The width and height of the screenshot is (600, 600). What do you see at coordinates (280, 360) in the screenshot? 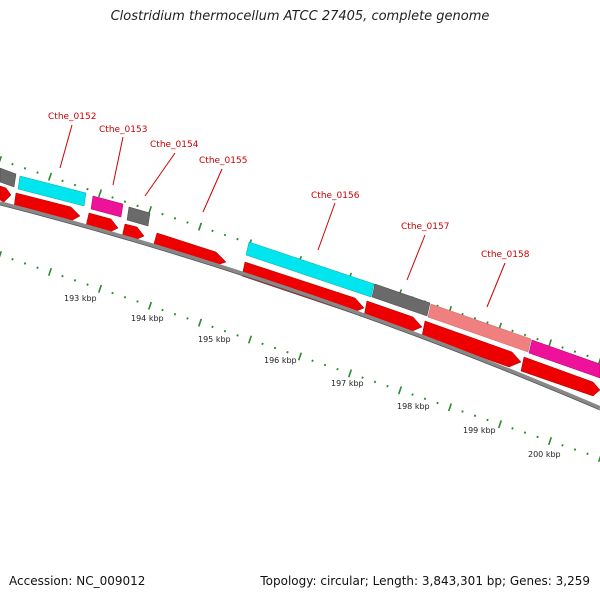
I see `kbp-label: 196 kbp` at bounding box center [280, 360].